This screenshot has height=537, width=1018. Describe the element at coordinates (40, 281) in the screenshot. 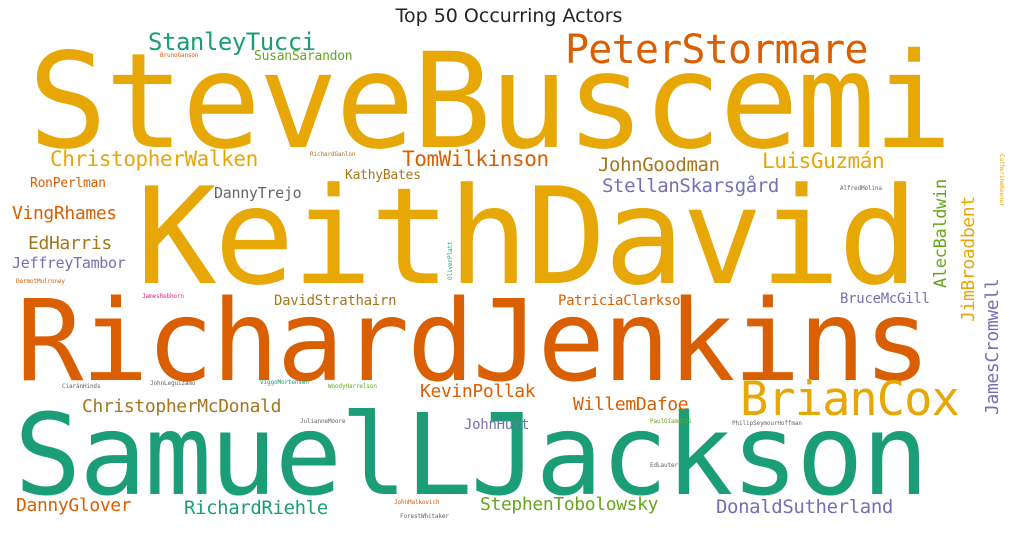

I see `word-dermot-mulroney: DermotMulroney` at that location.